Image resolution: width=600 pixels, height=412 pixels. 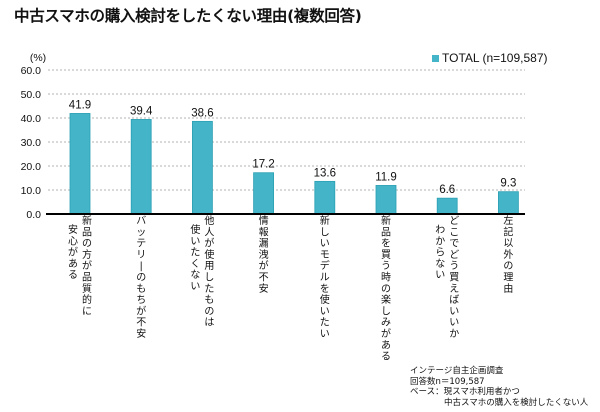 I want to click on x-category-label: 左記以外の理由, so click(x=508, y=254).